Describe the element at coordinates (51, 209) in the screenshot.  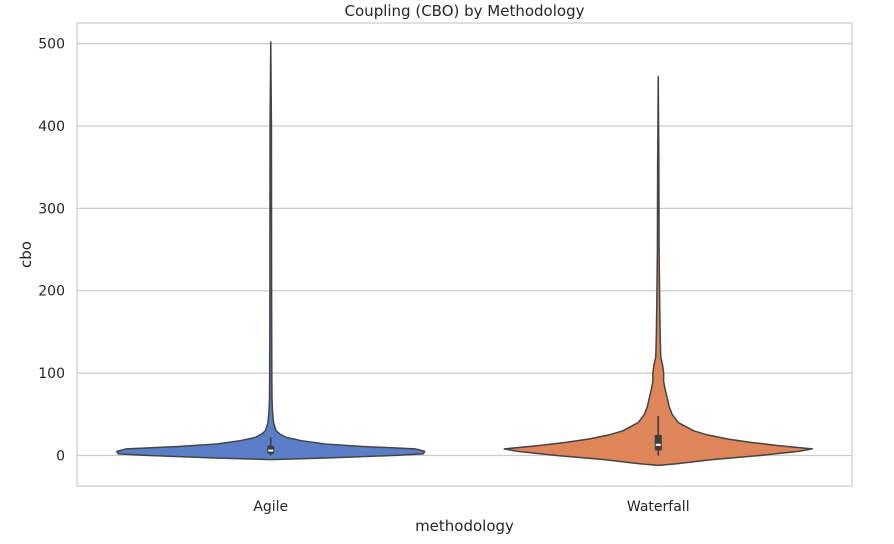
I see `y-tick-label: 300` at that location.